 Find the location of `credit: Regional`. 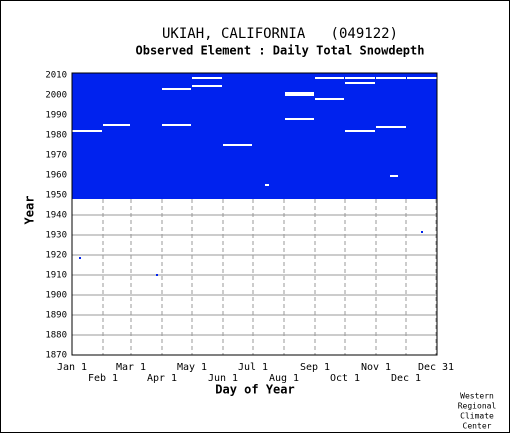

credit: Regional is located at coordinates (477, 406).